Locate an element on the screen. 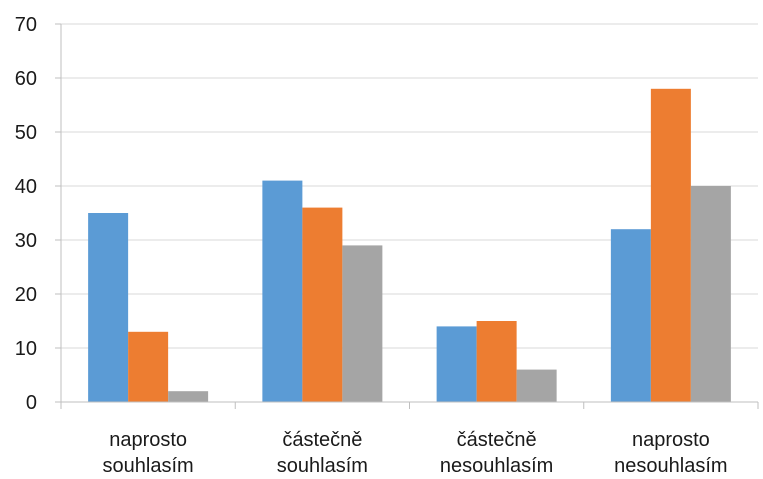 Image resolution: width=763 pixels, height=479 pixels. bar-series3-cat1 is located at coordinates (188, 396).